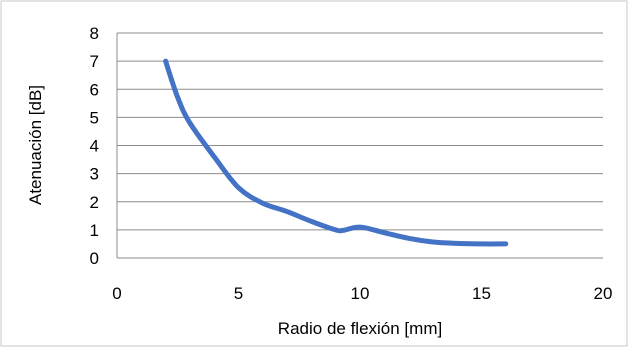  What do you see at coordinates (94, 174) in the screenshot?
I see `y-tick-label: 3` at bounding box center [94, 174].